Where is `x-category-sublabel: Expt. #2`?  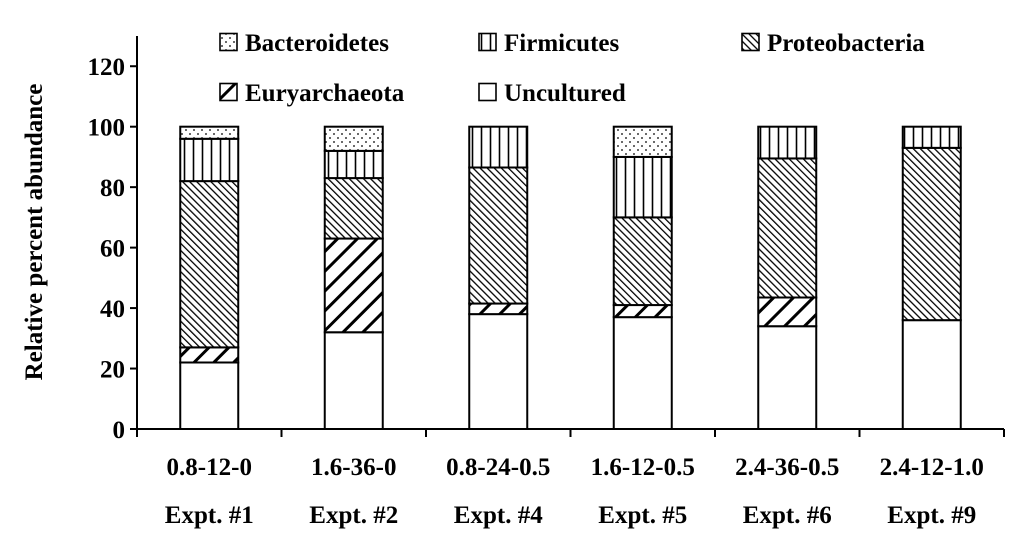
x-category-sublabel: Expt. #2 is located at coordinates (353, 515).